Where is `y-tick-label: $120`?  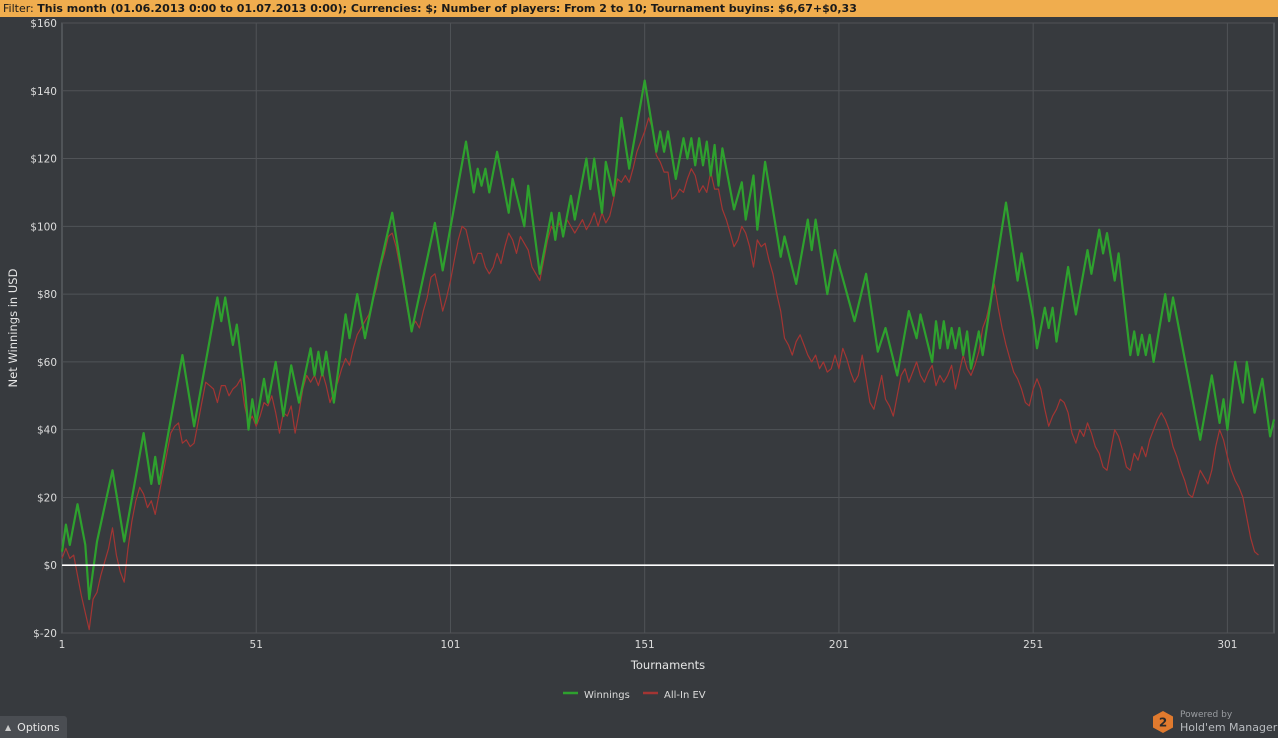 y-tick-label: $120 is located at coordinates (43, 160).